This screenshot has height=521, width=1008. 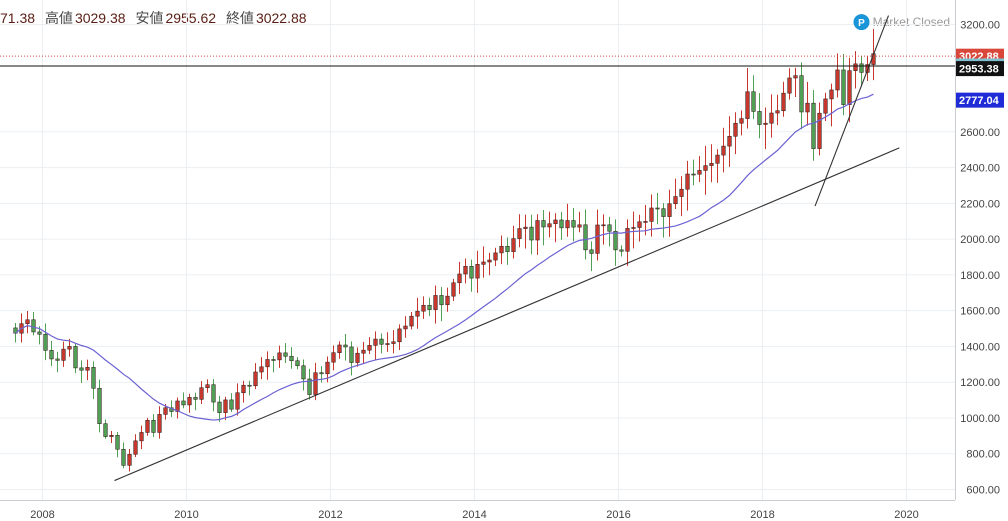 I want to click on low-label: 安値, so click(x=149, y=18).